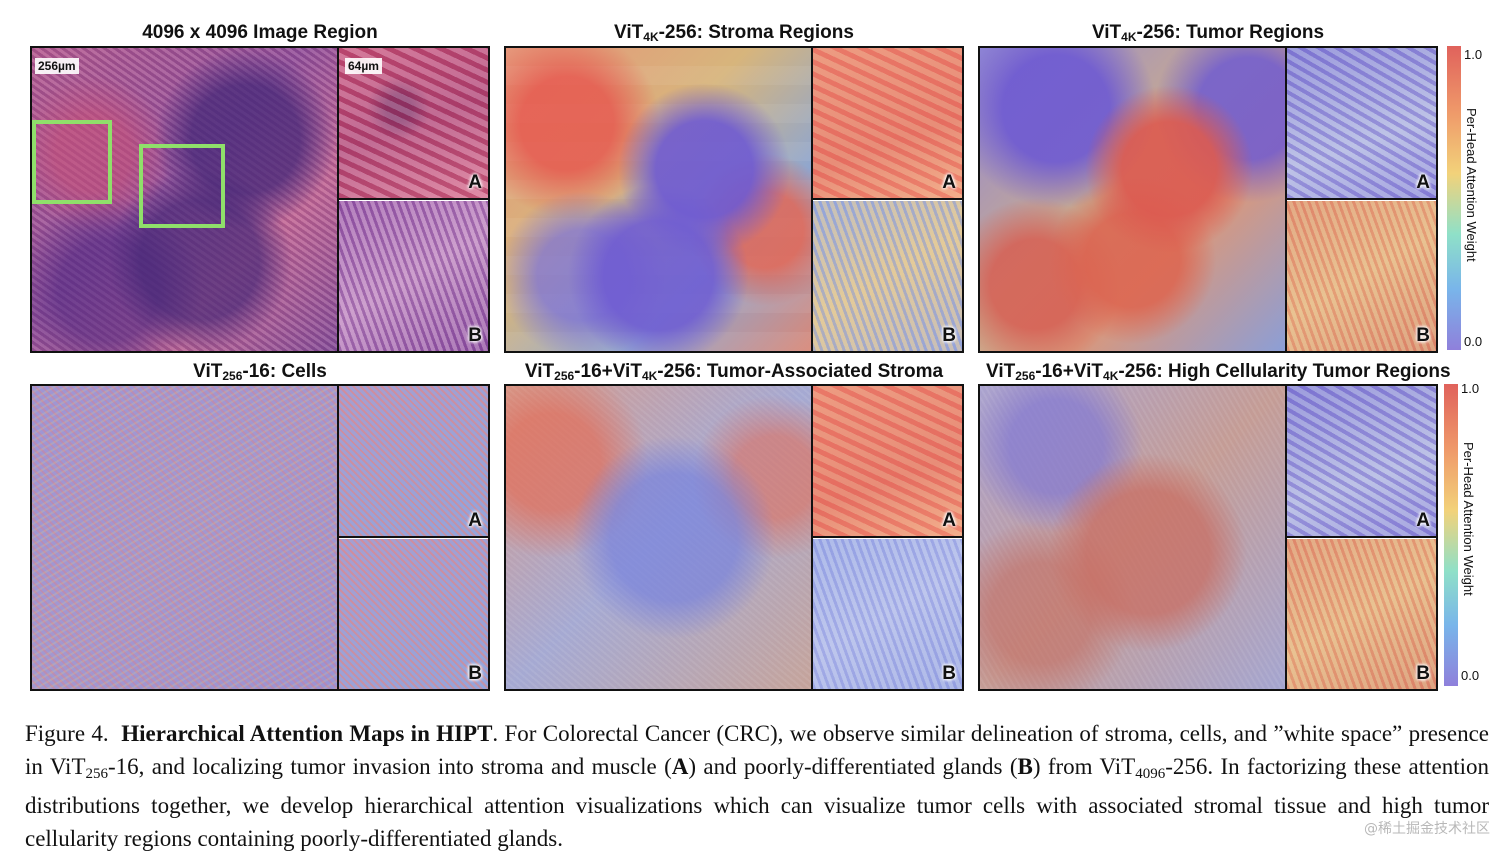 The image size is (1512, 856). I want to click on inset-a: 64µm A, so click(413, 124).